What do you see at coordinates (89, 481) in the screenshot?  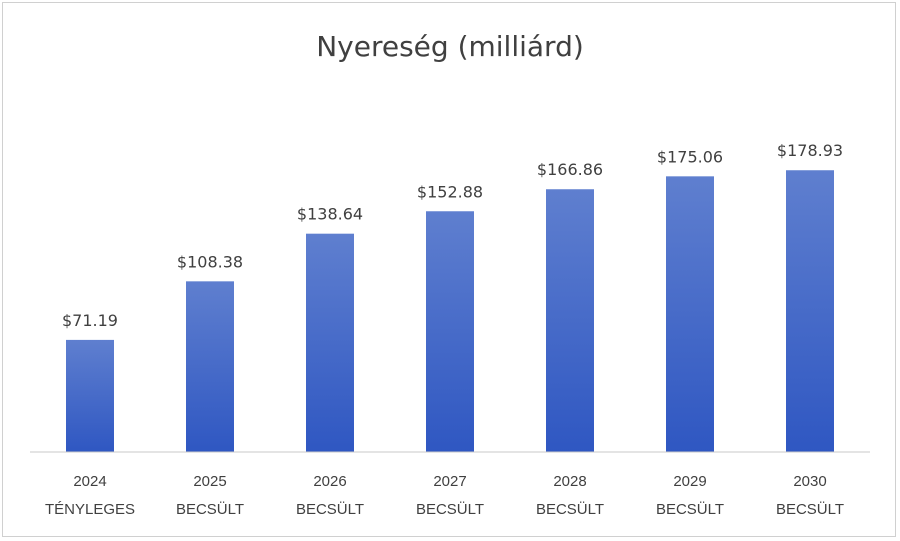 I see `x-tick-year-2024: 2024` at bounding box center [89, 481].